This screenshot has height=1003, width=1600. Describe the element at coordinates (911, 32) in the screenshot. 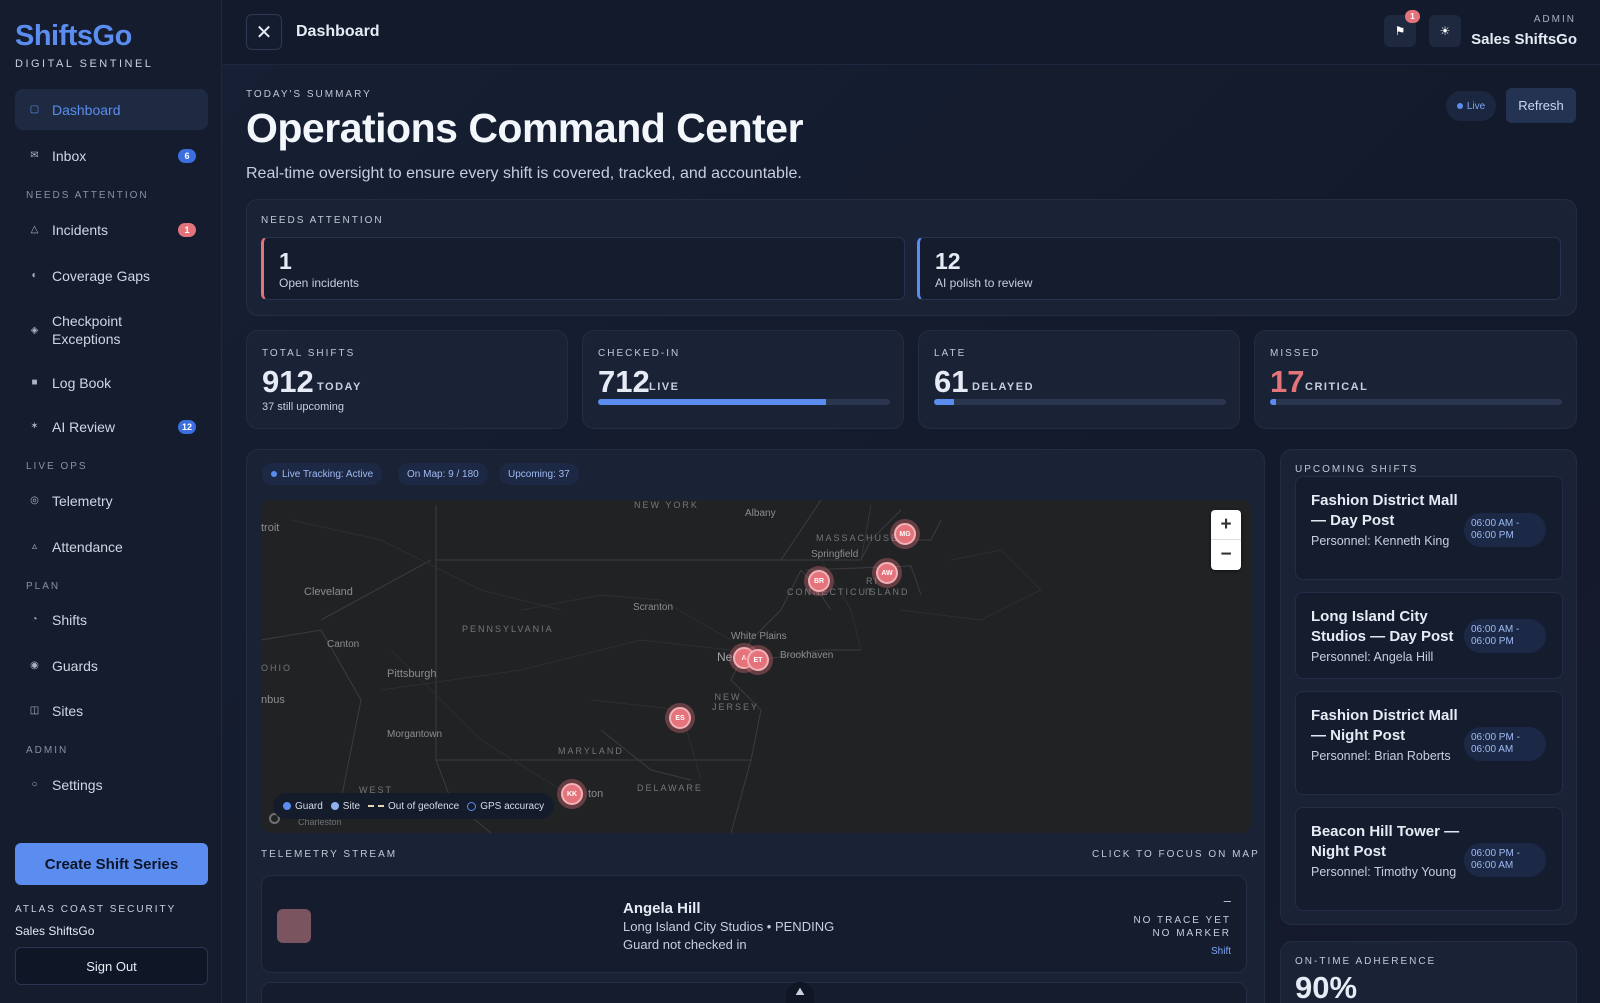

I see `top-bar` at that location.